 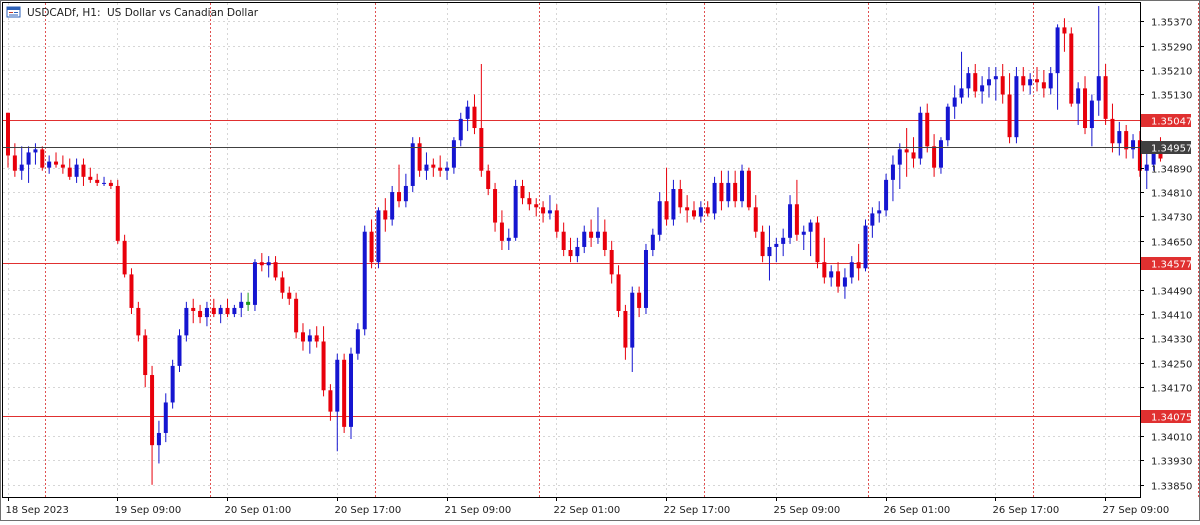 What do you see at coordinates (1171, 316) in the screenshot?
I see `y-tick-label: 1.34410` at bounding box center [1171, 316].